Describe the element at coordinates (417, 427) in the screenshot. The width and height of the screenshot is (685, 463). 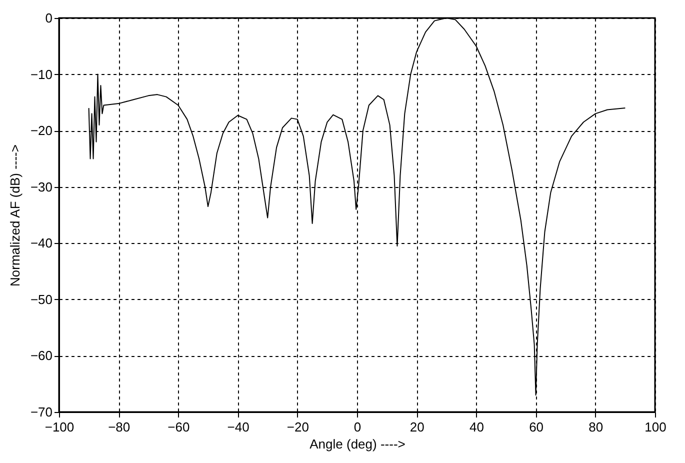
I see `x-tick-label: 20` at that location.